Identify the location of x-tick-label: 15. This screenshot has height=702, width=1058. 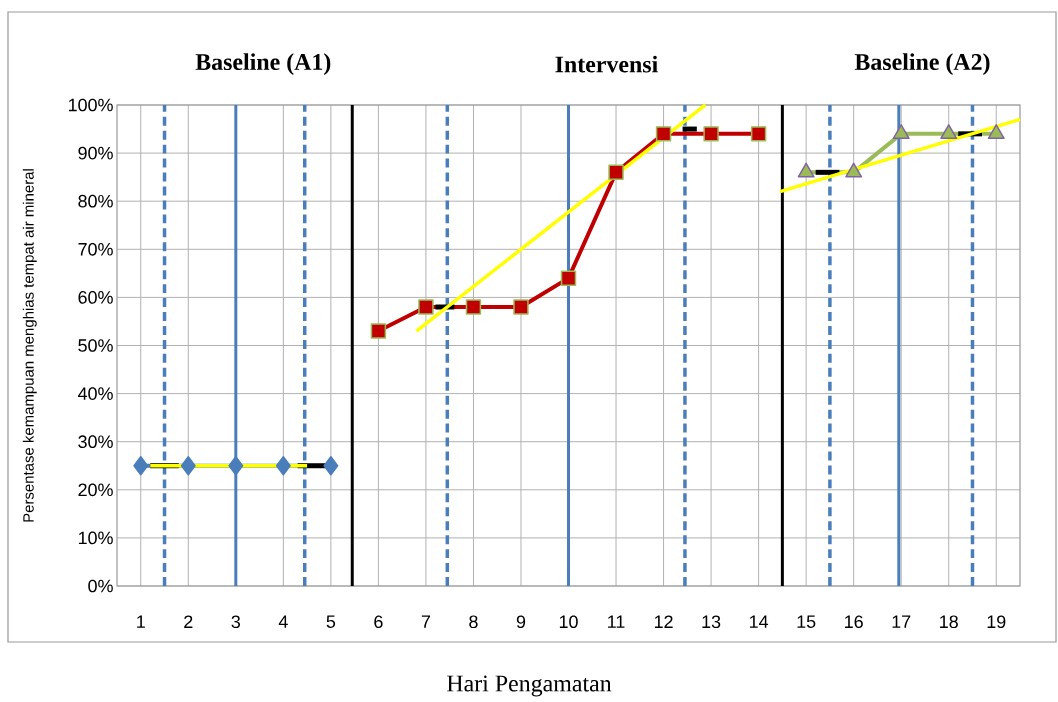
(806, 621).